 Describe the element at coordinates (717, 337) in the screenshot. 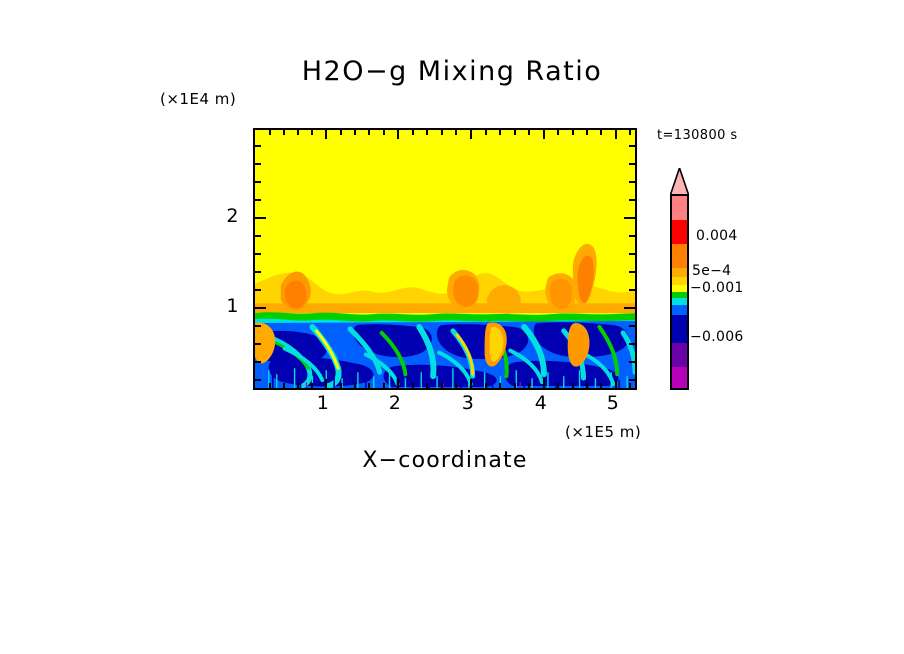

I see `colorbar-label: −0.006` at that location.